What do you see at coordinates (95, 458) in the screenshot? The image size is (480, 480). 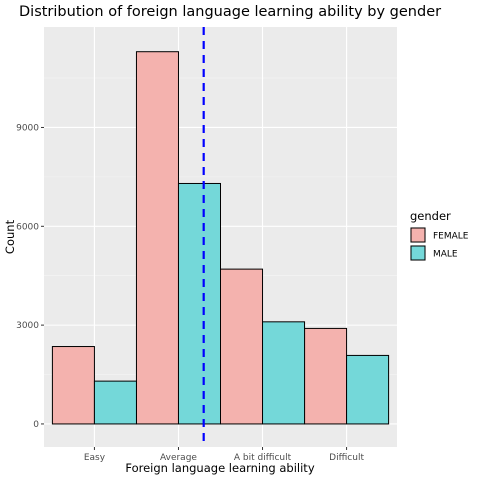 I see `x-tick-label: Easy` at bounding box center [95, 458].